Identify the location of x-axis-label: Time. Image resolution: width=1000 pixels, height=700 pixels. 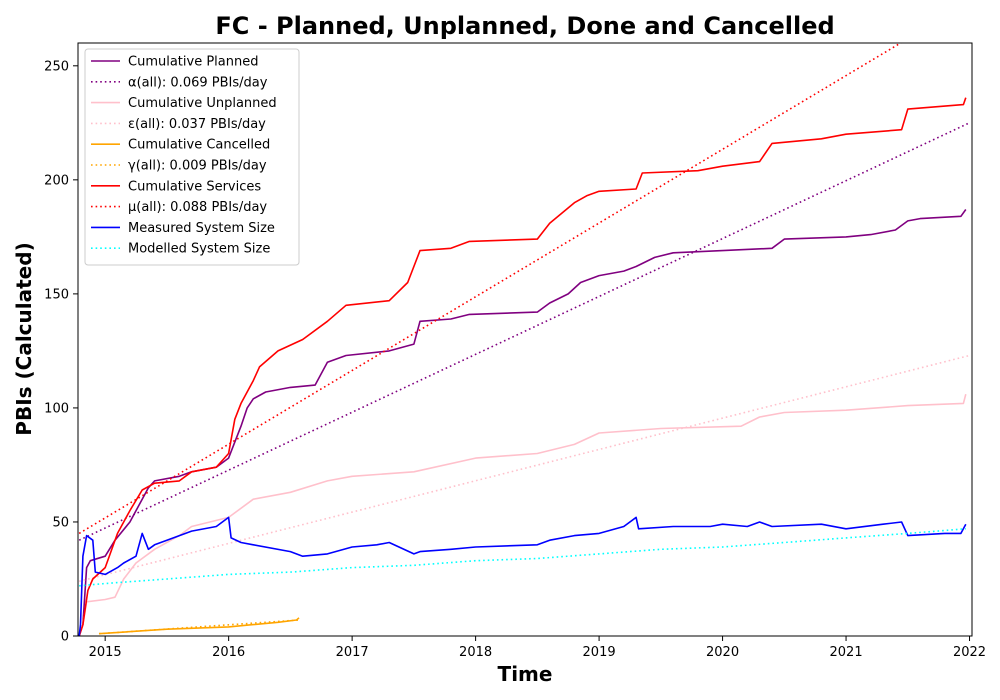
(525, 674).